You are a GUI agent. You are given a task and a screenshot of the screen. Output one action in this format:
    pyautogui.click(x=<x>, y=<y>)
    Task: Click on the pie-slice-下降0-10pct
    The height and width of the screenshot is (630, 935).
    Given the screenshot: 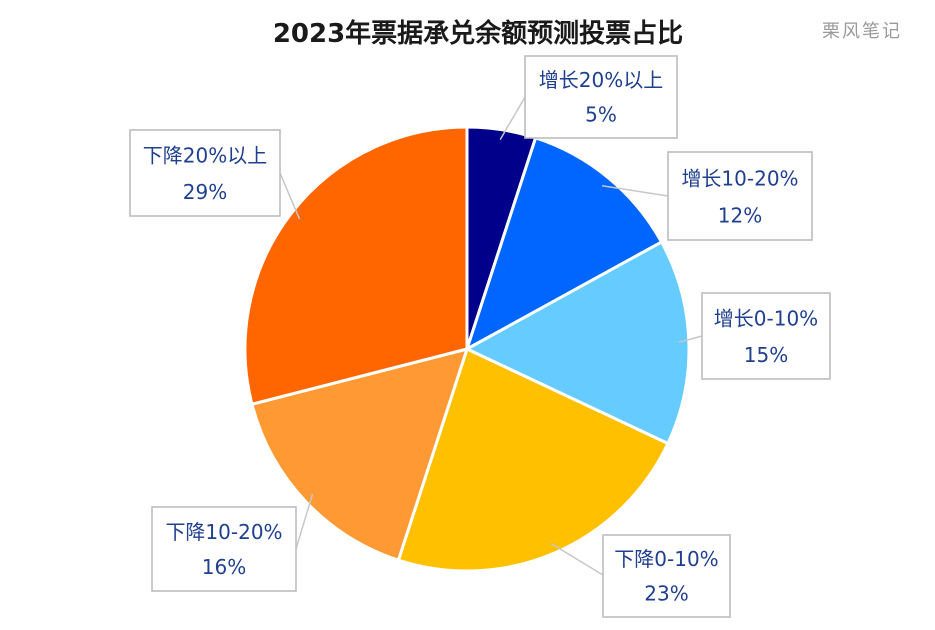 What is the action you would take?
    pyautogui.click(x=533, y=460)
    